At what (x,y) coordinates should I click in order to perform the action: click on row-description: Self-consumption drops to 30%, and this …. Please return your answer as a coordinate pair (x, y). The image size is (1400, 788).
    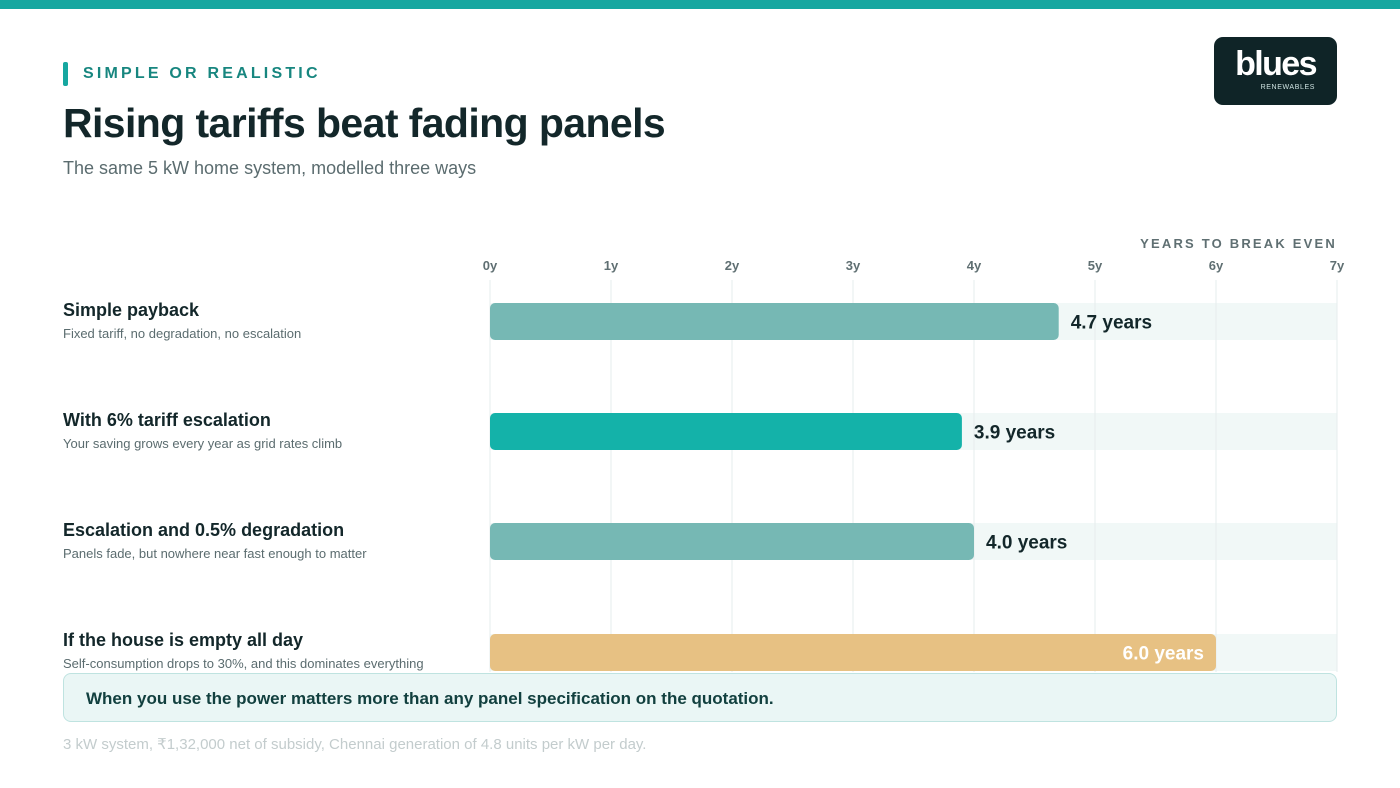
    Looking at the image, I should click on (243, 663).